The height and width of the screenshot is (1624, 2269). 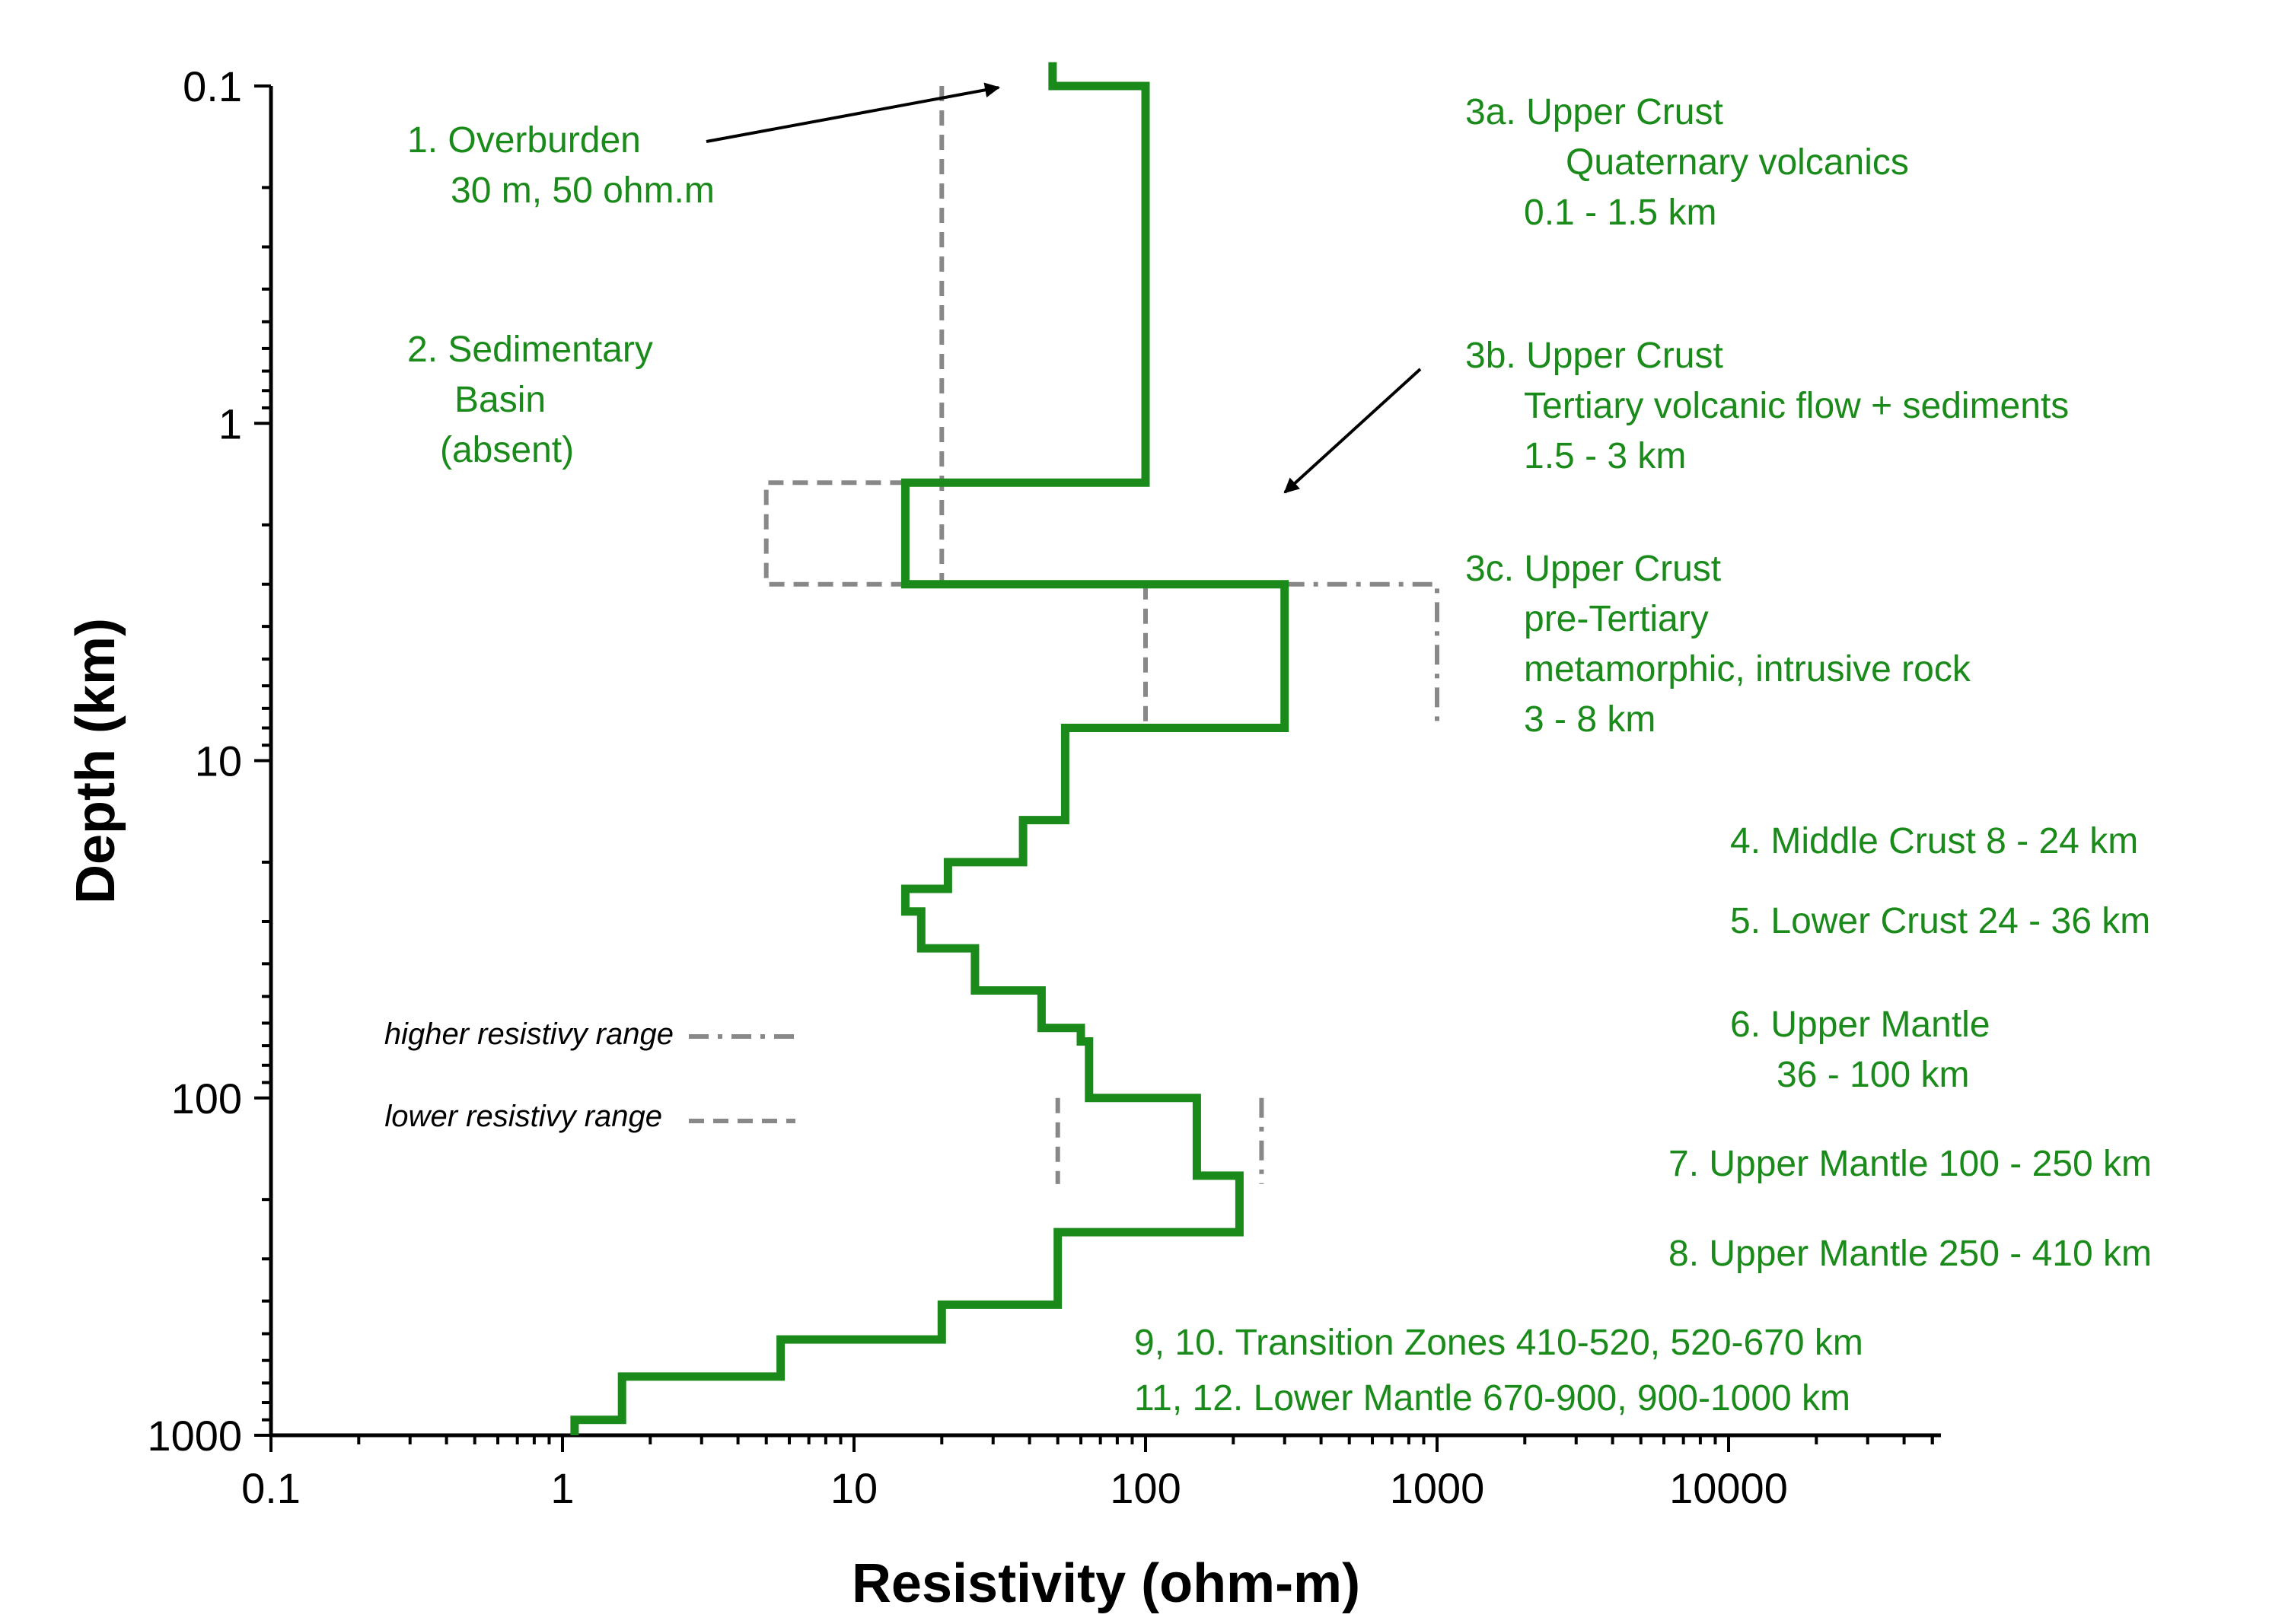 I want to click on annotation-lower-crust: 5. Lower Crust 24 - 36 km, so click(x=1940, y=921).